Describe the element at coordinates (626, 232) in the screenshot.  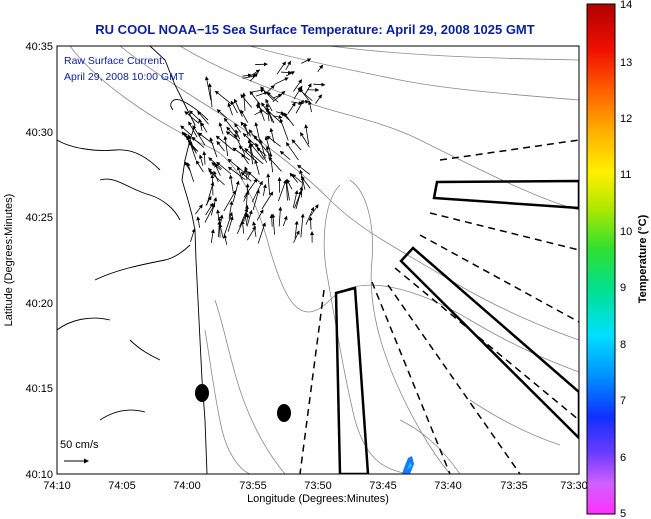
I see `colorbar-tick-label: 10` at that location.